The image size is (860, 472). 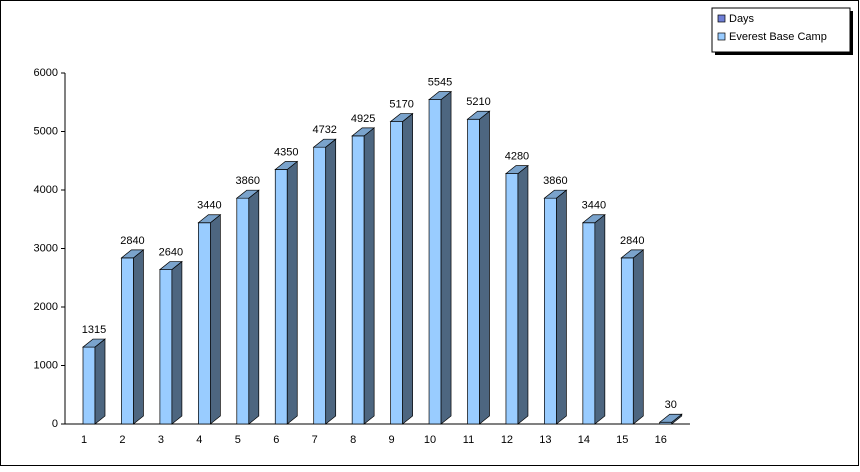 I want to click on x-tick-label: 7, so click(x=315, y=440).